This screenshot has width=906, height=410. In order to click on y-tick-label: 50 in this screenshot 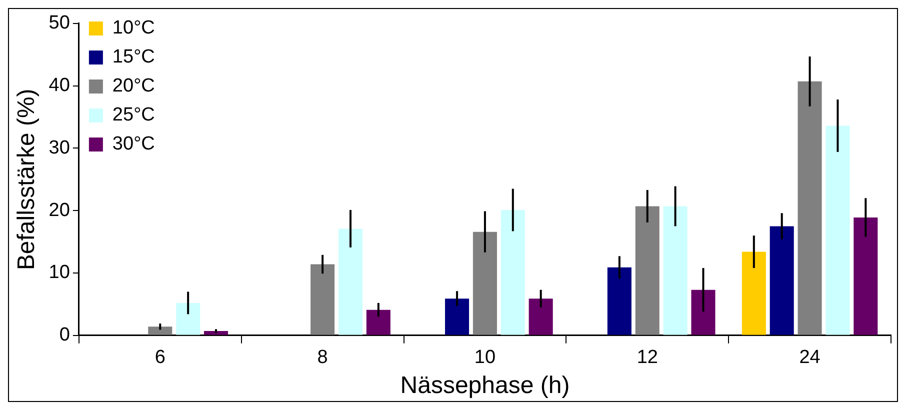, I will do `click(59, 23)`.